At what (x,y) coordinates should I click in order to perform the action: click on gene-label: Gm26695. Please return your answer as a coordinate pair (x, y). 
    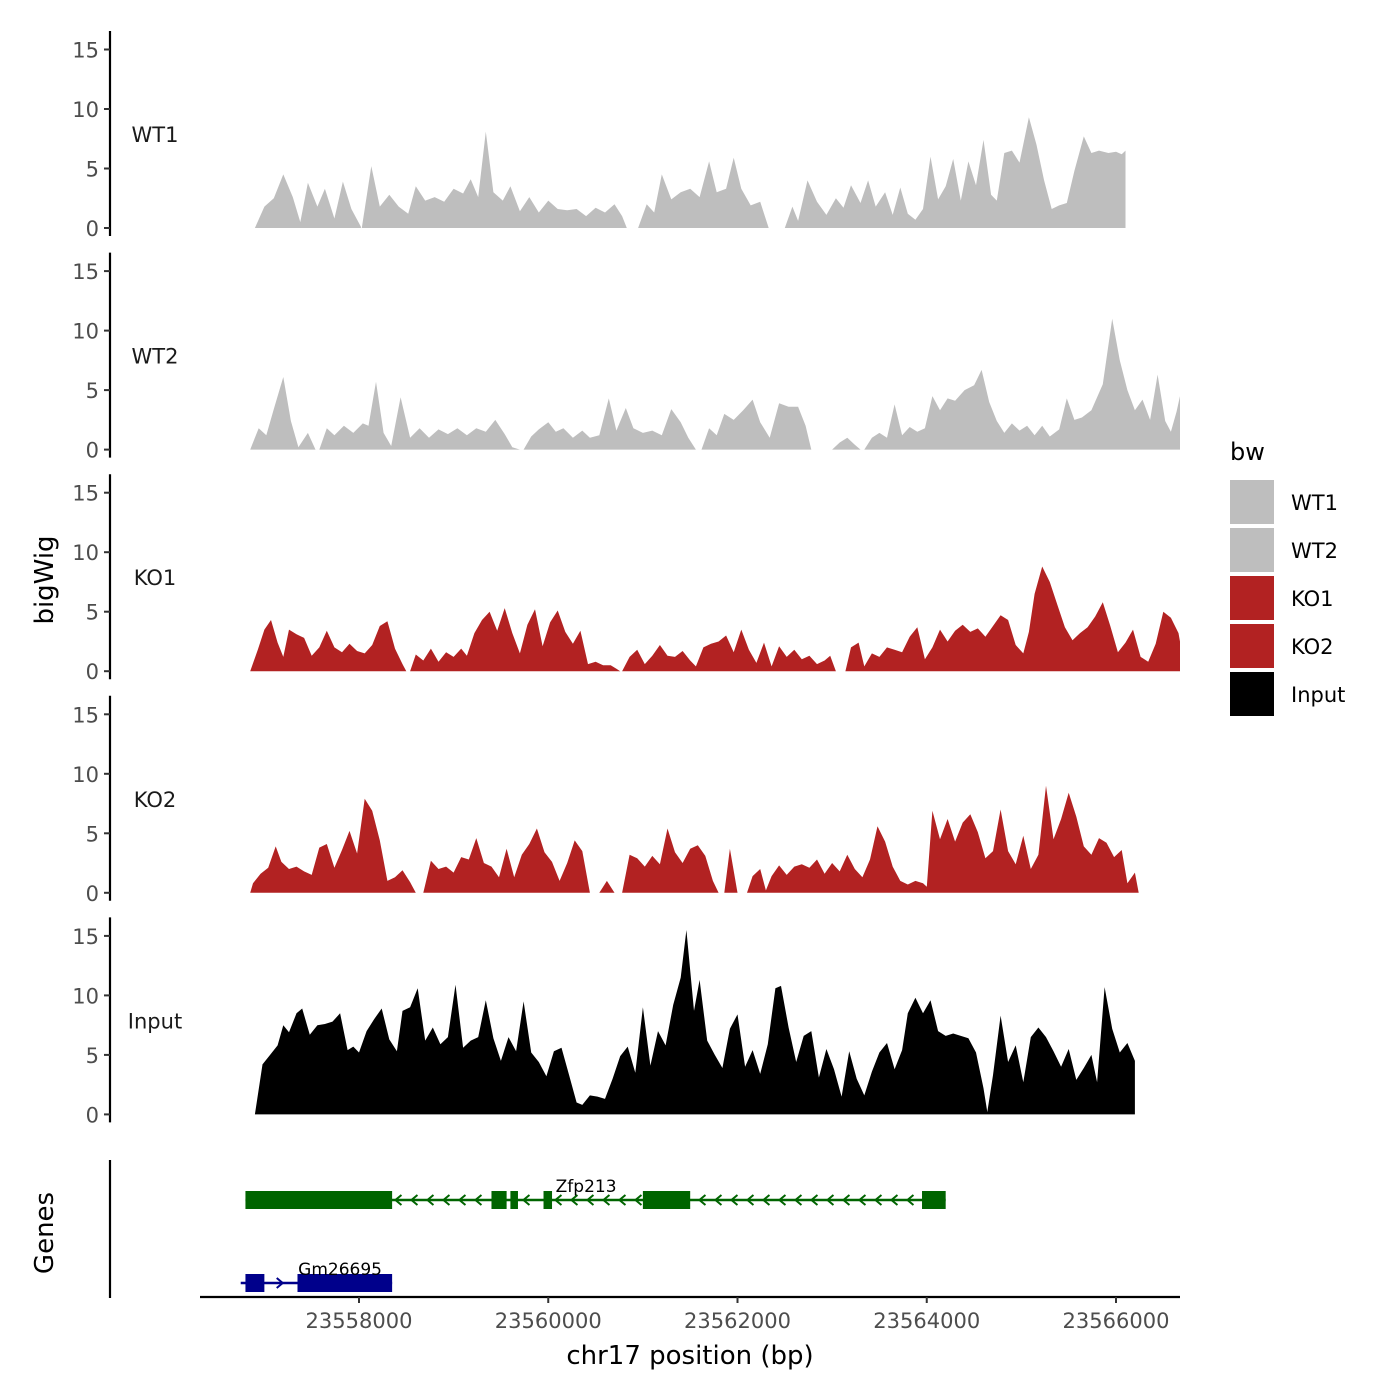
    Looking at the image, I should click on (340, 1270).